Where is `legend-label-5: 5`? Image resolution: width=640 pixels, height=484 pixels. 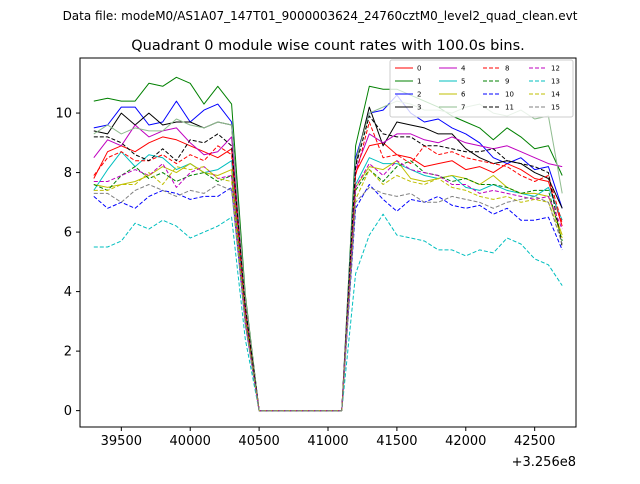
legend-label-5: 5 is located at coordinates (463, 82).